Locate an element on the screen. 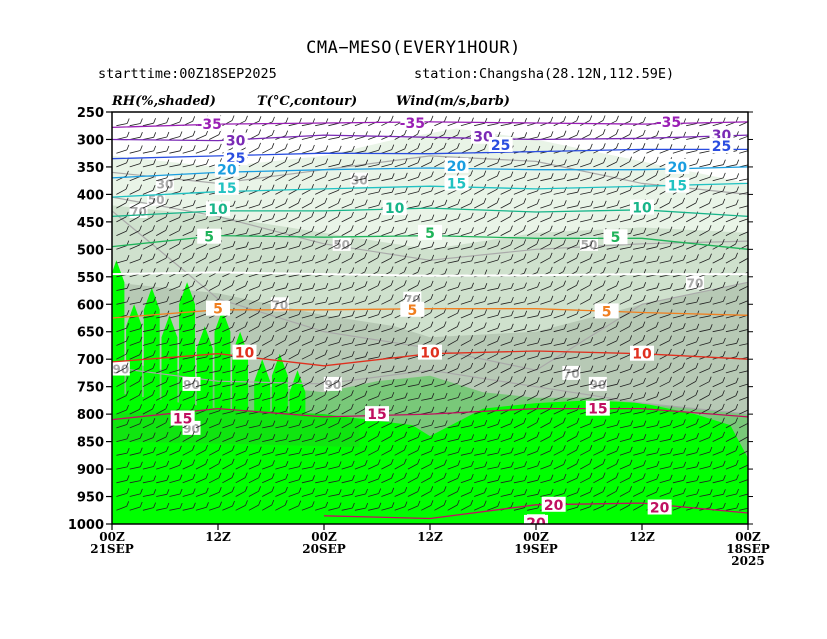  temperature-contour--25 is located at coordinates (430, 154).